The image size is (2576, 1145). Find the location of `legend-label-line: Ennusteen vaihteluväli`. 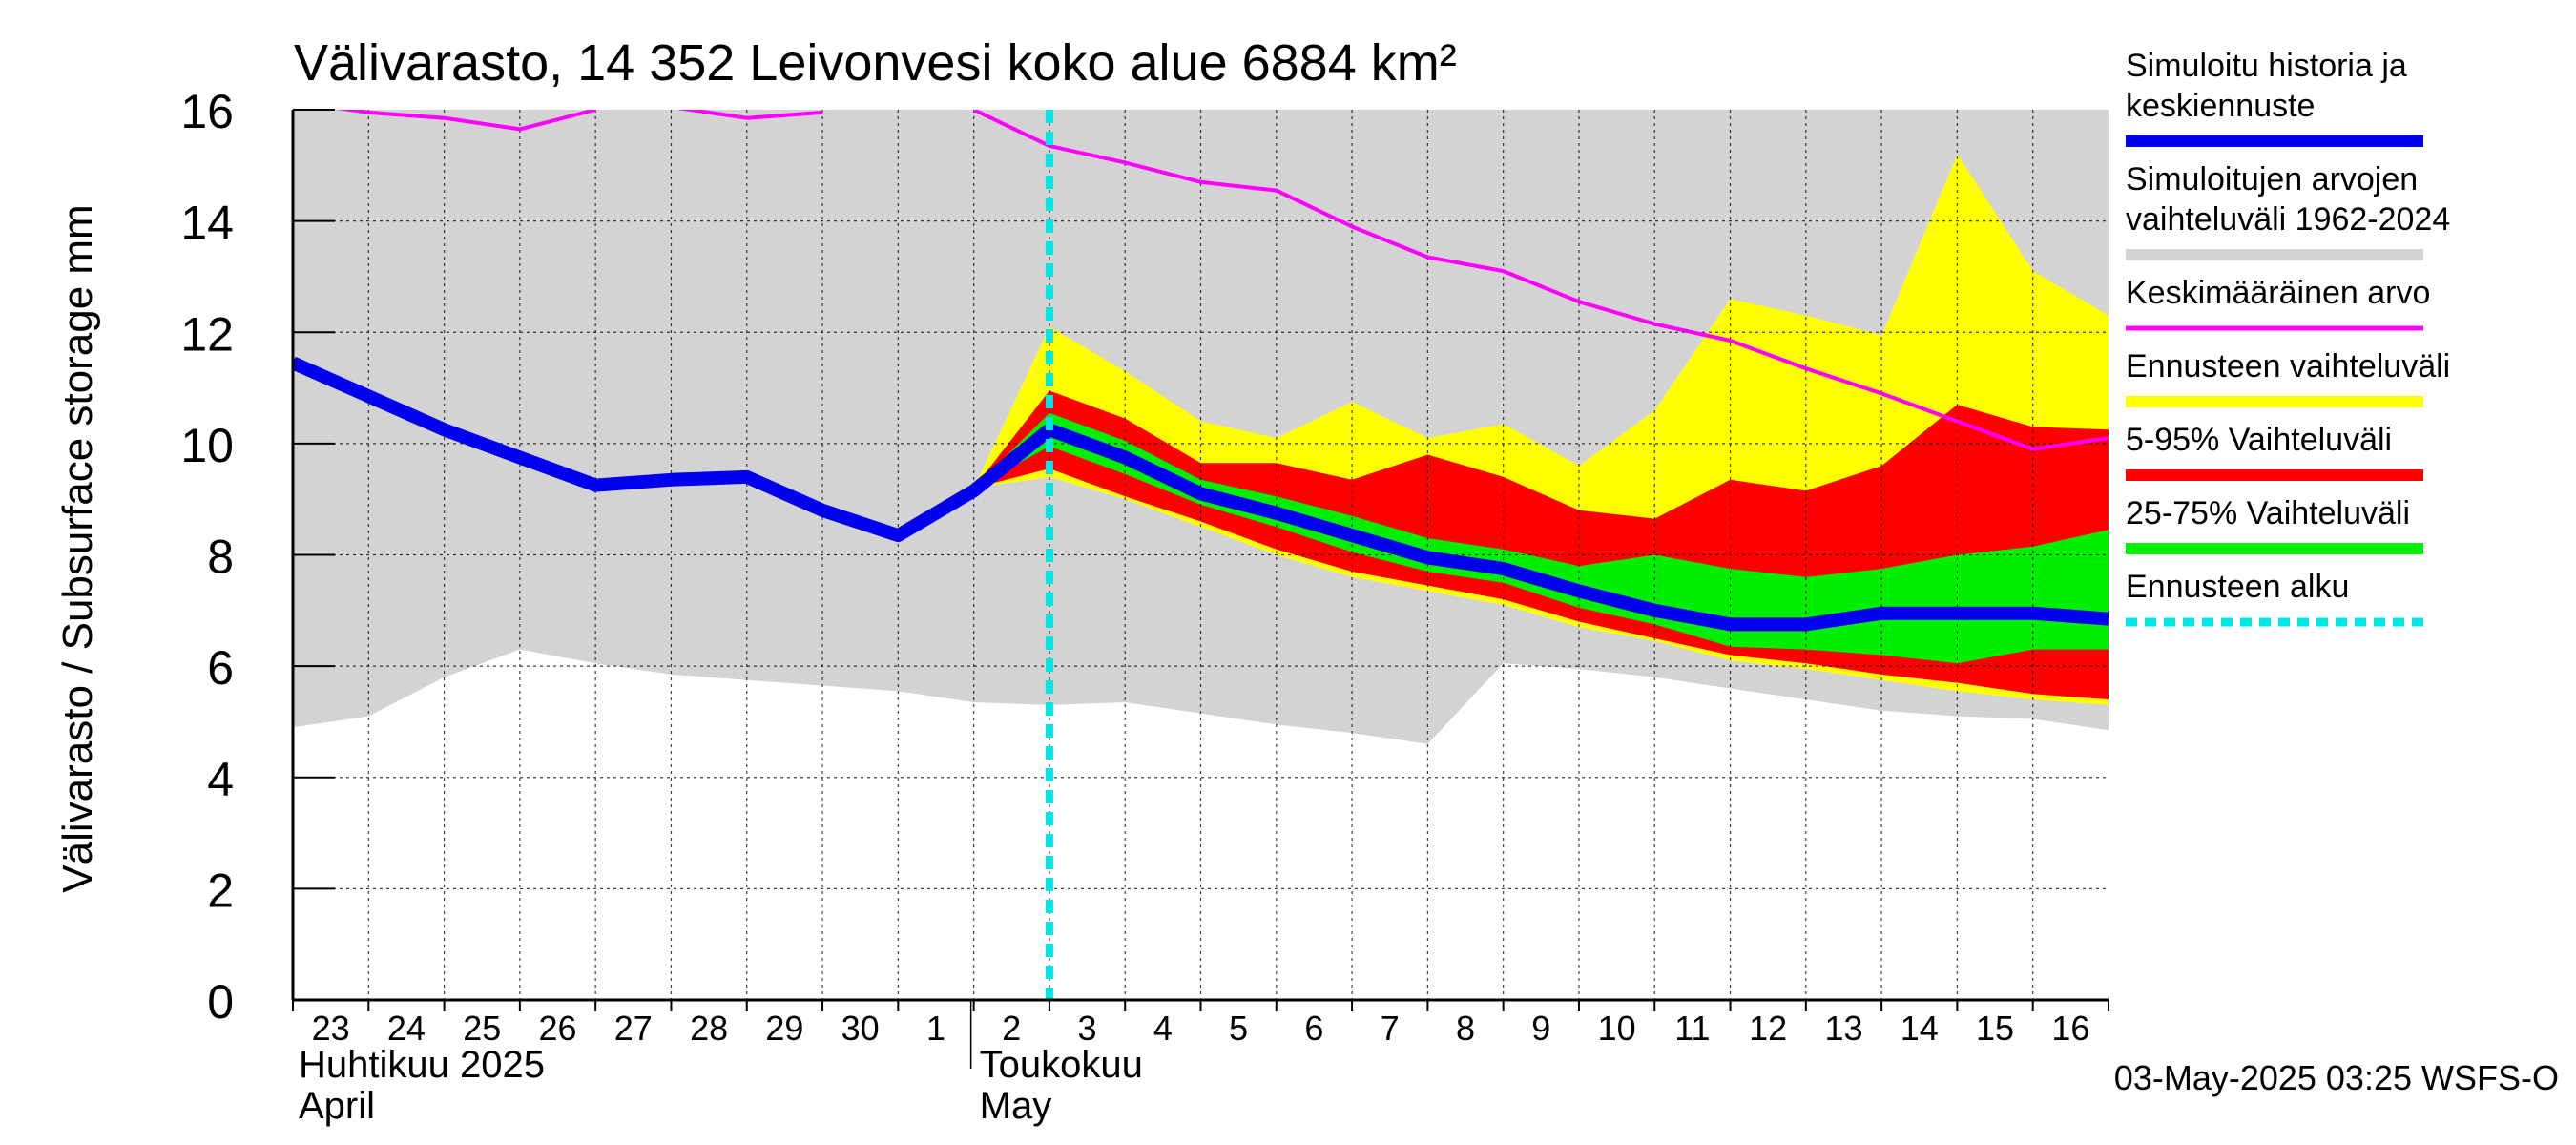

legend-label-line: Ennusteen vaihteluväli is located at coordinates (2288, 366).